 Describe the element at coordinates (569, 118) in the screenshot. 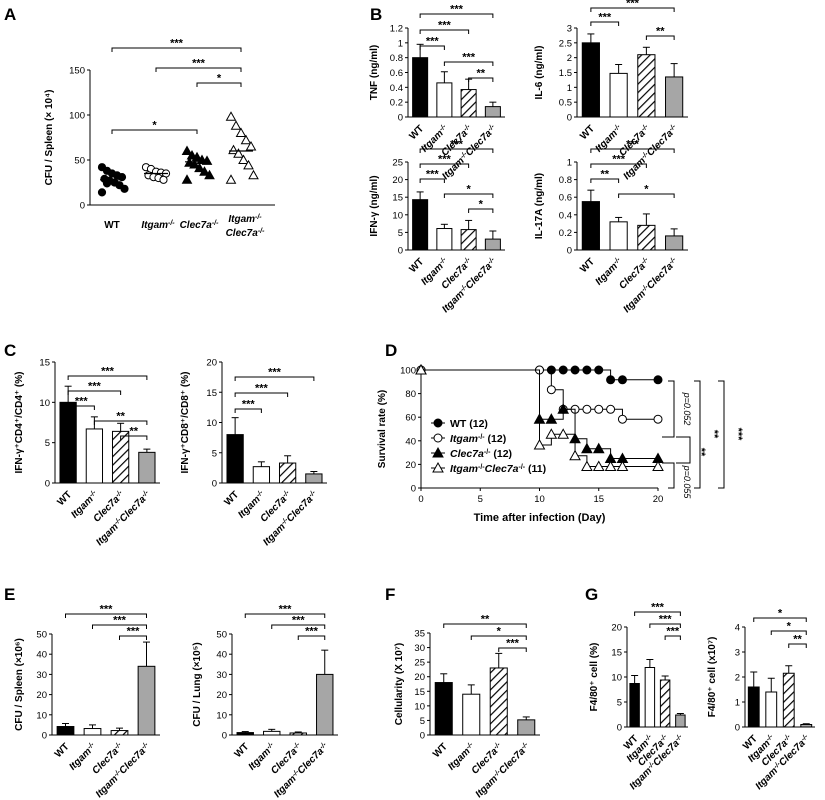

I see `chart-b-il6-y-tick-label: 0` at that location.